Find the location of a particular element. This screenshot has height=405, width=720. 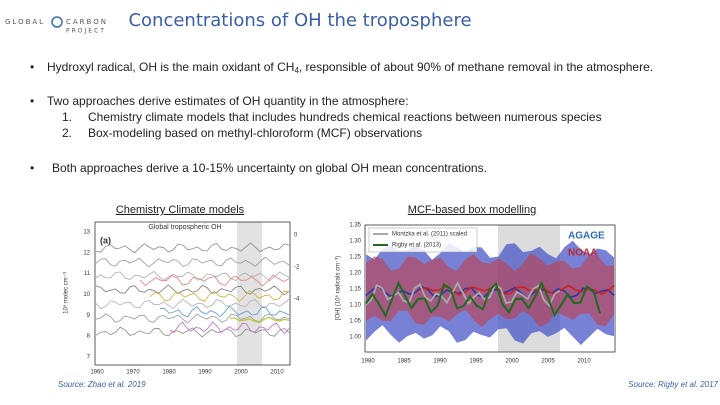

y2-tick-label: 0 is located at coordinates (296, 236).